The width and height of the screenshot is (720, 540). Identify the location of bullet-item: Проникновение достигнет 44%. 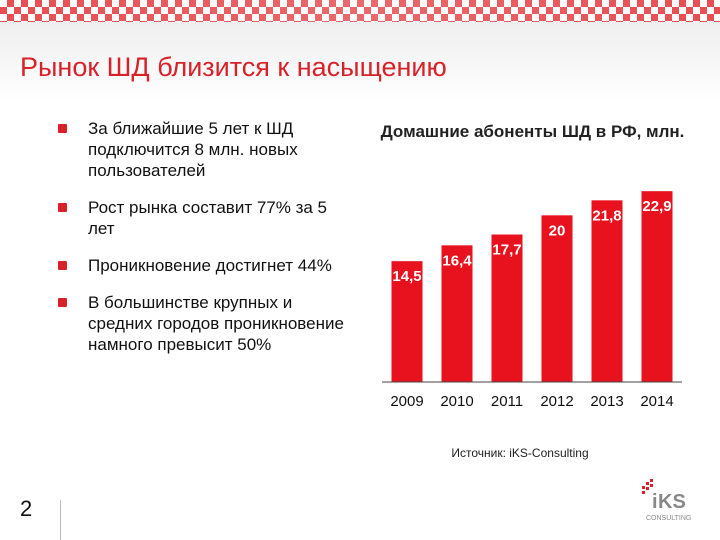
(208, 265).